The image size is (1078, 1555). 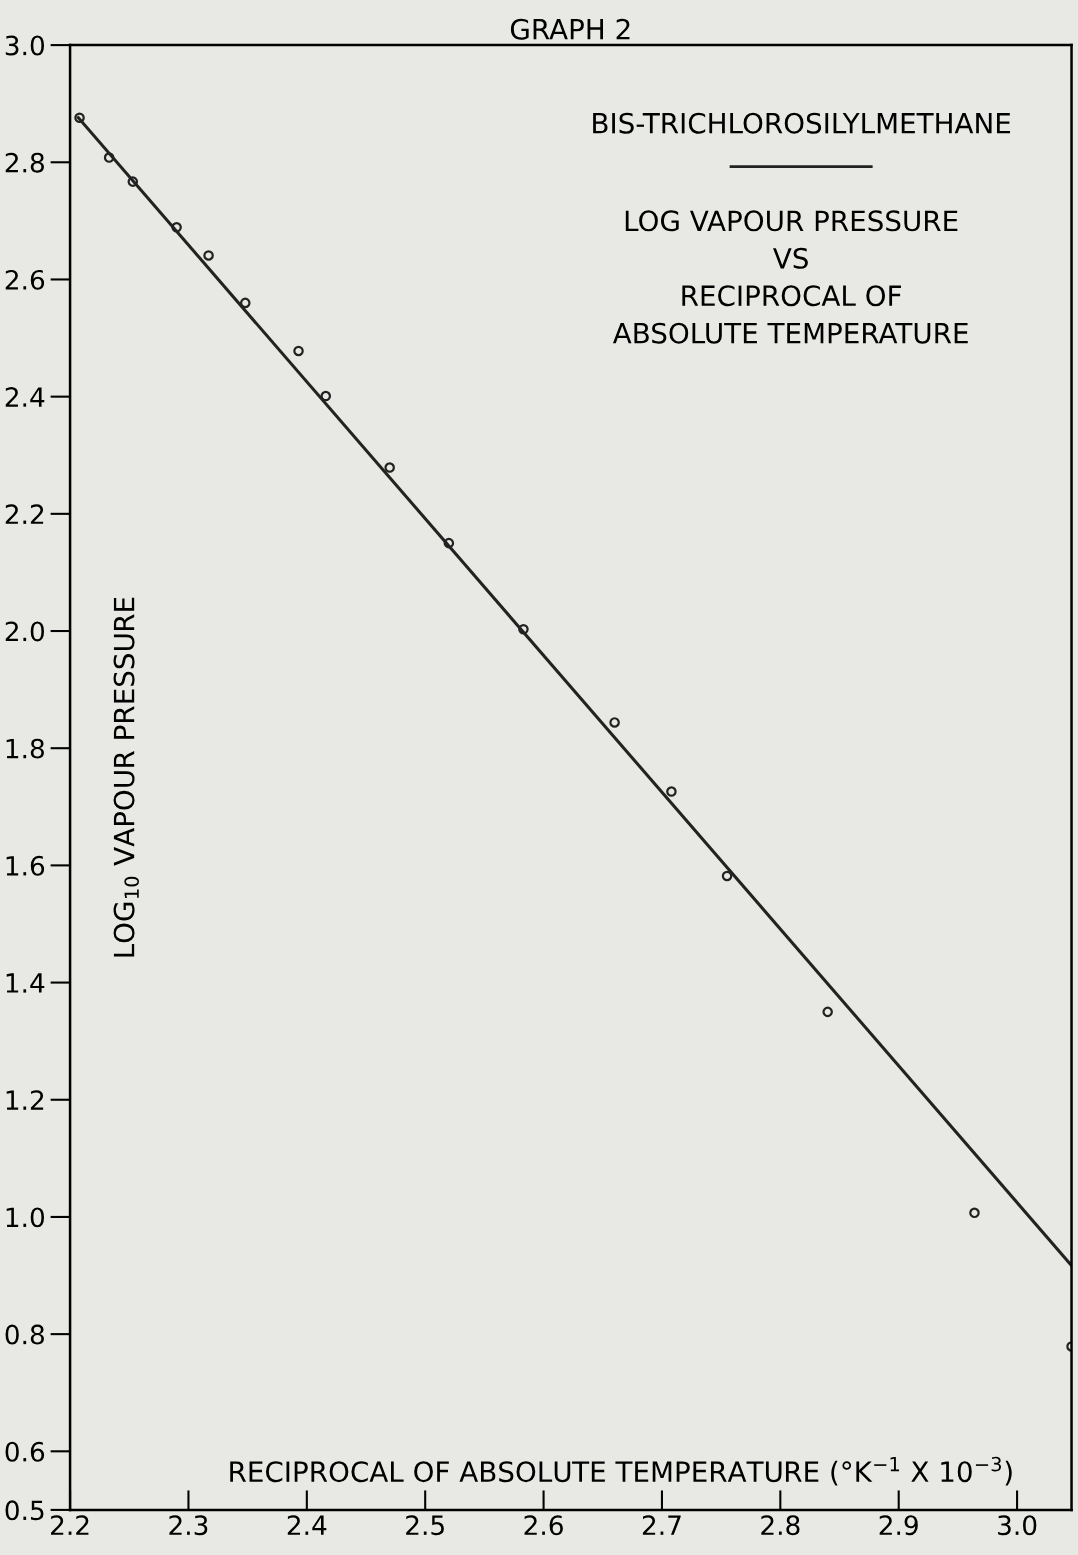 I want to click on x-tick-label: 2.5, so click(x=425, y=1525).